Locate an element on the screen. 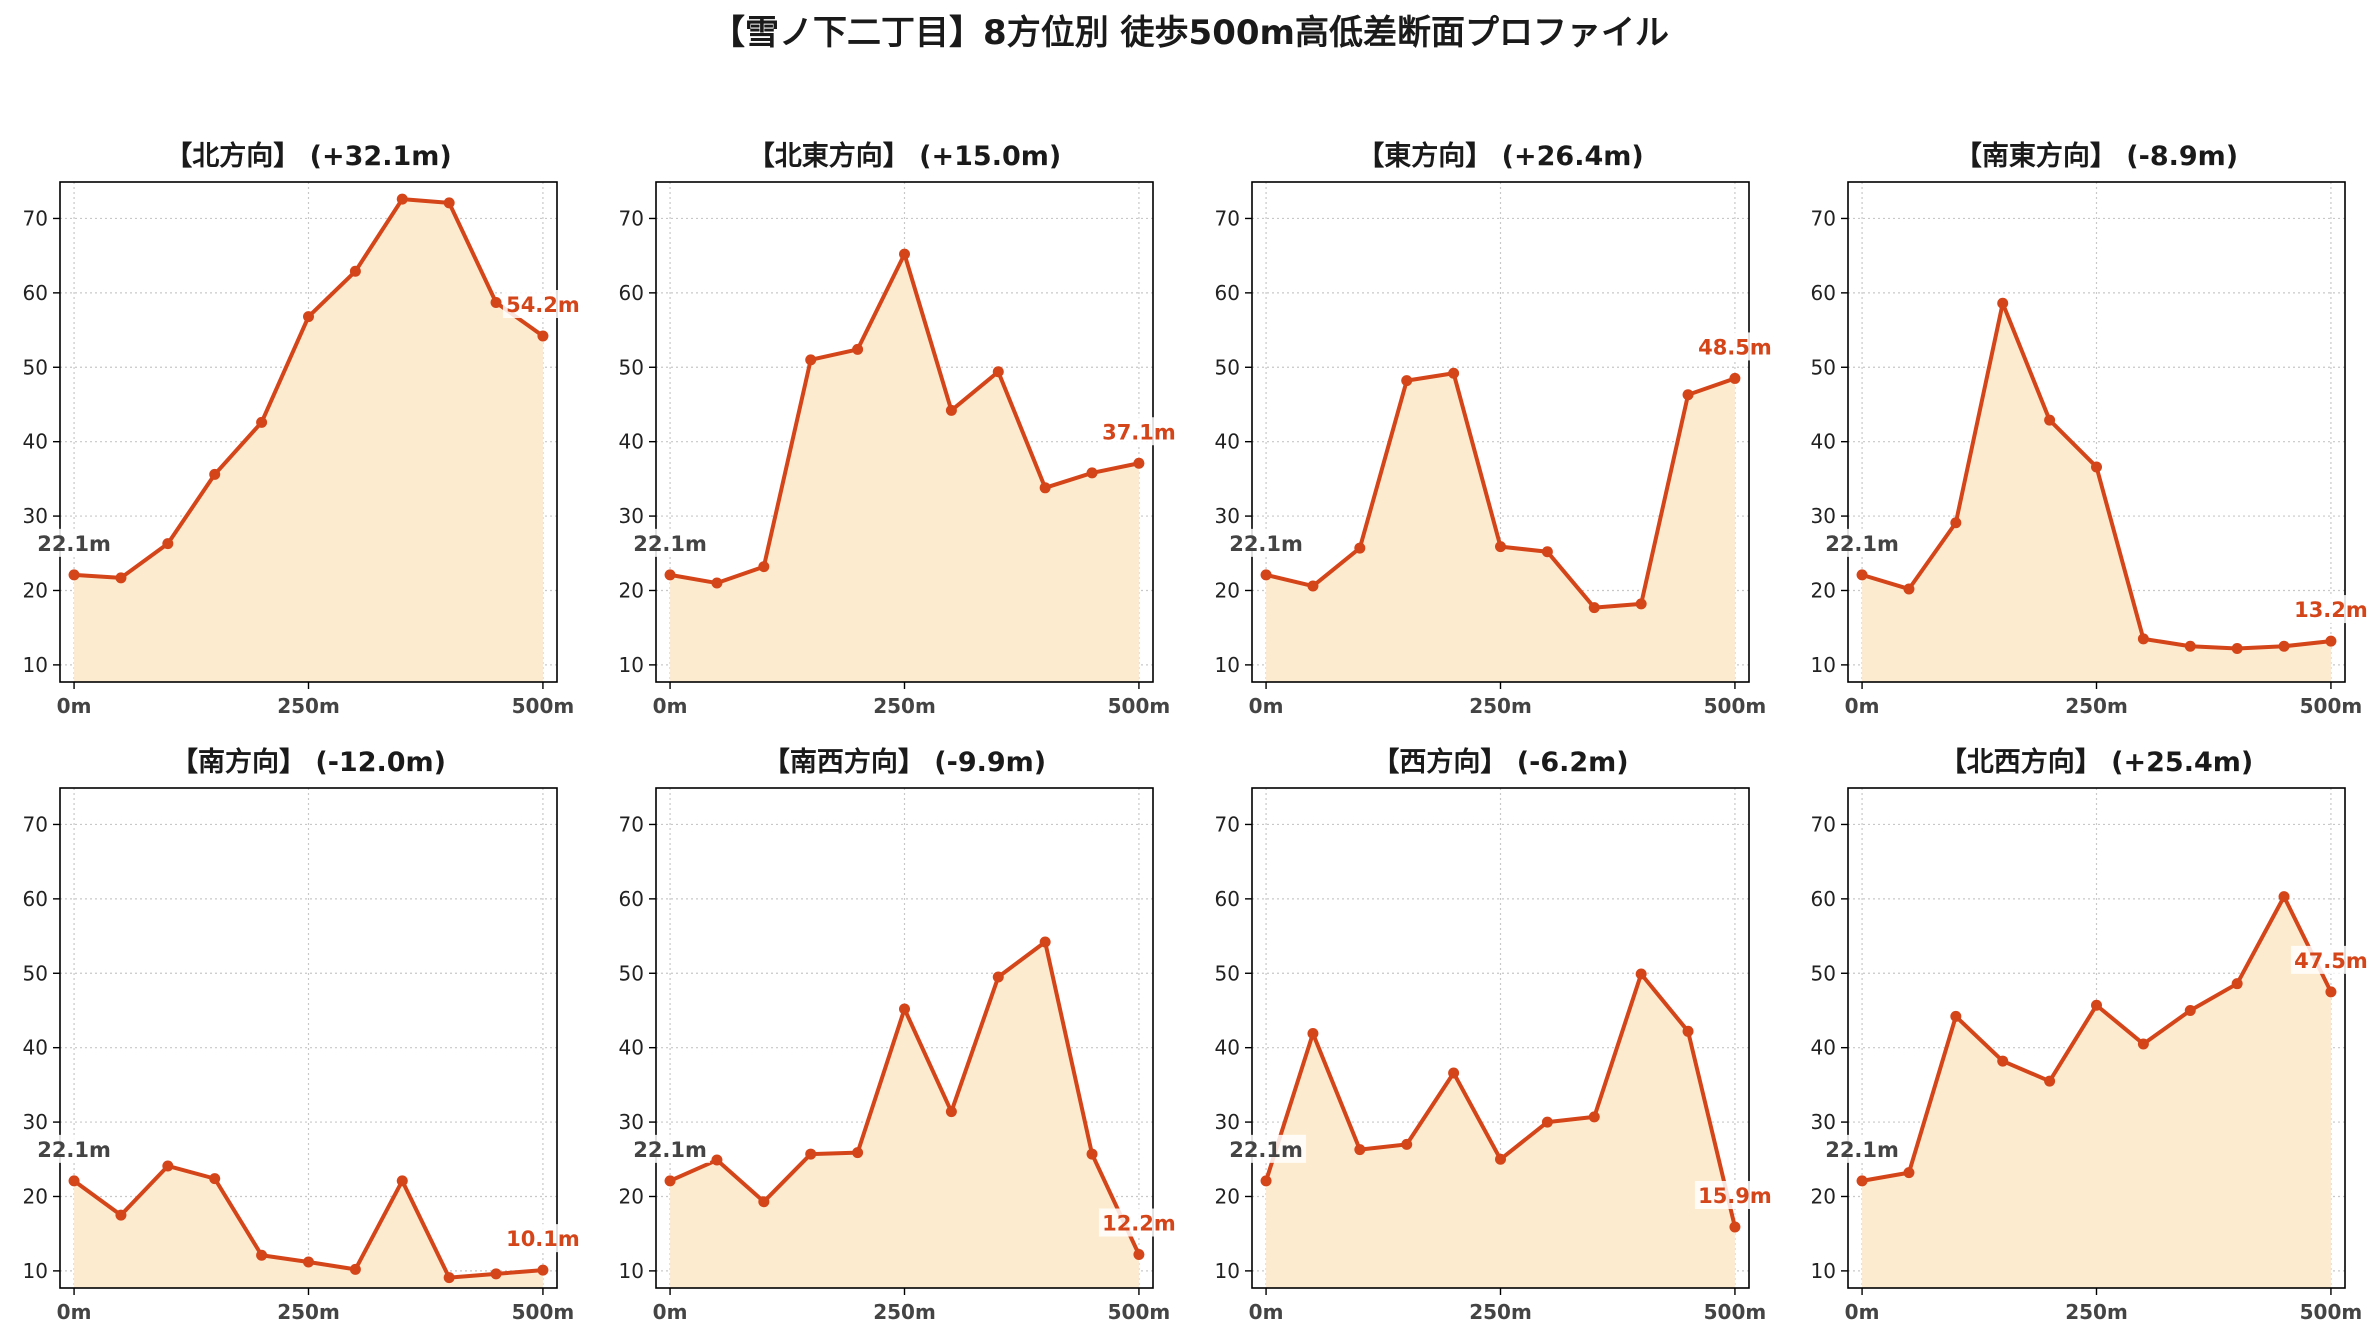  figure-title: 【雪ノ下二丁目】8方位別 徒歩500m高低差断面プロファイル is located at coordinates (1190, 33).